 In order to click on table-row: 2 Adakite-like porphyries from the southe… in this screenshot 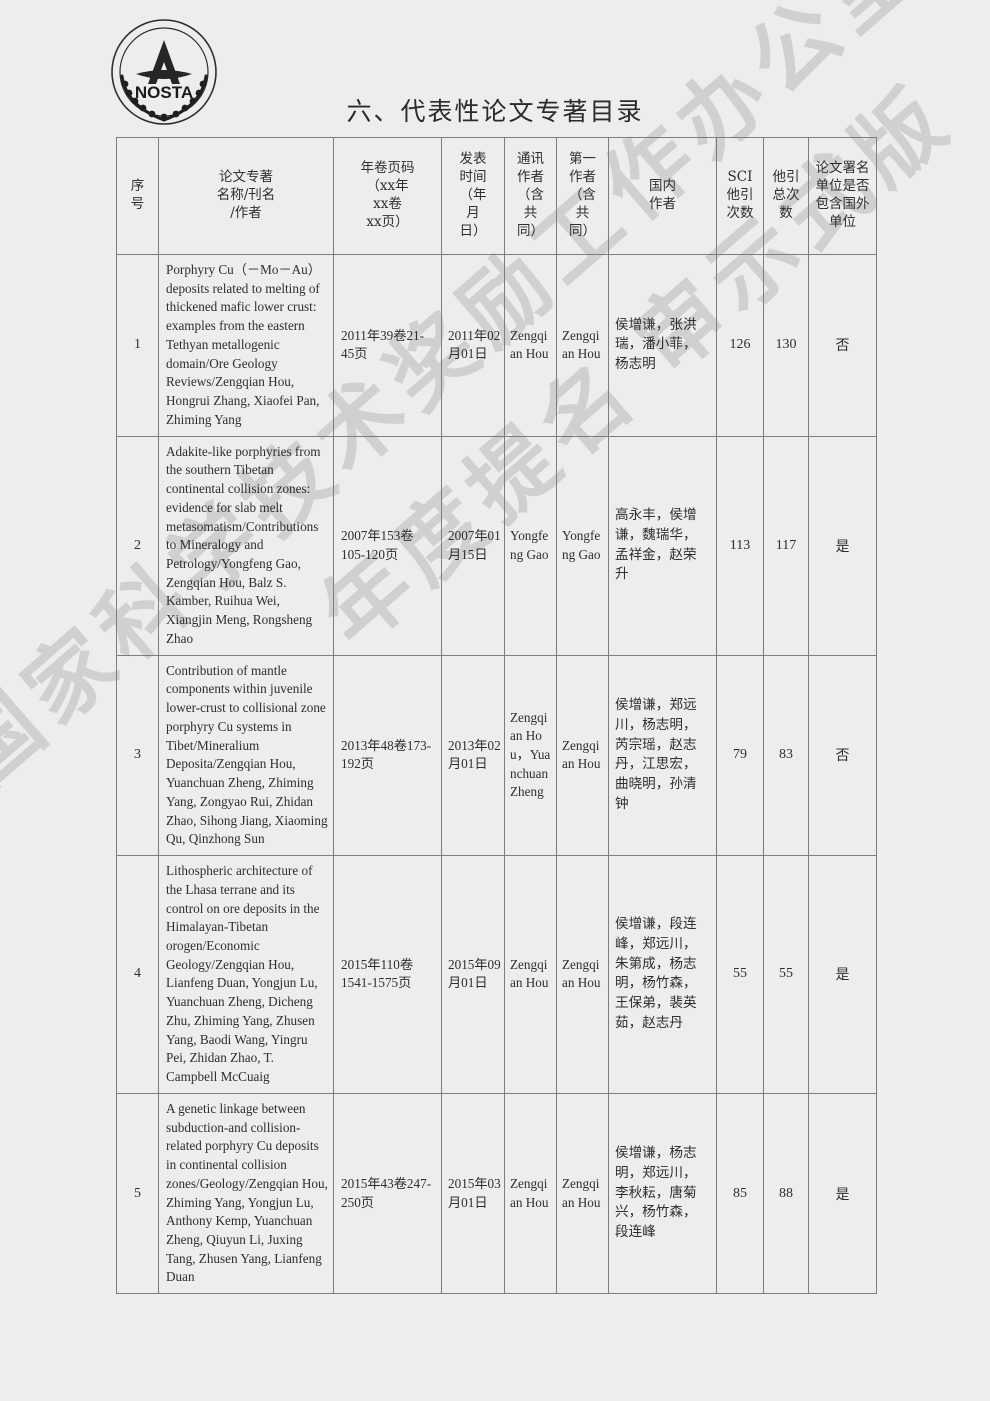, I will do `click(496, 545)`.